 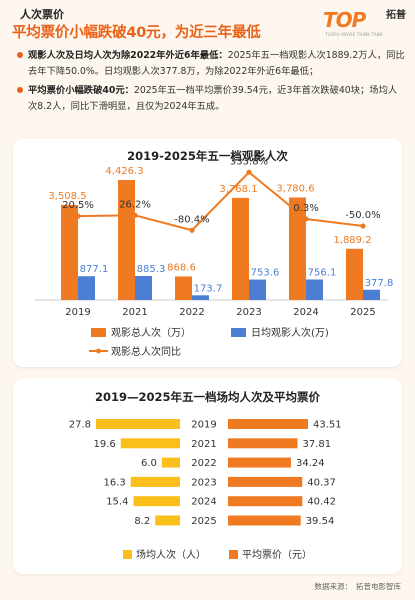 I want to click on legend-swatch-price, so click(x=233, y=554).